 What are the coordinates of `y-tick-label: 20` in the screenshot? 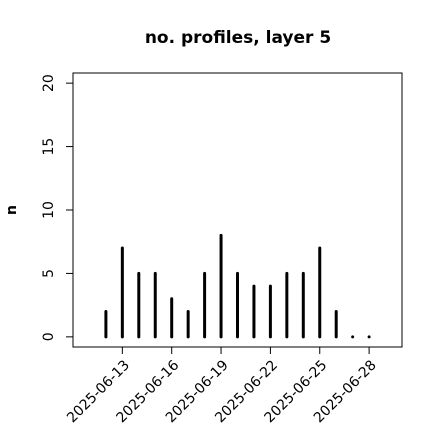 It's located at (49, 83).